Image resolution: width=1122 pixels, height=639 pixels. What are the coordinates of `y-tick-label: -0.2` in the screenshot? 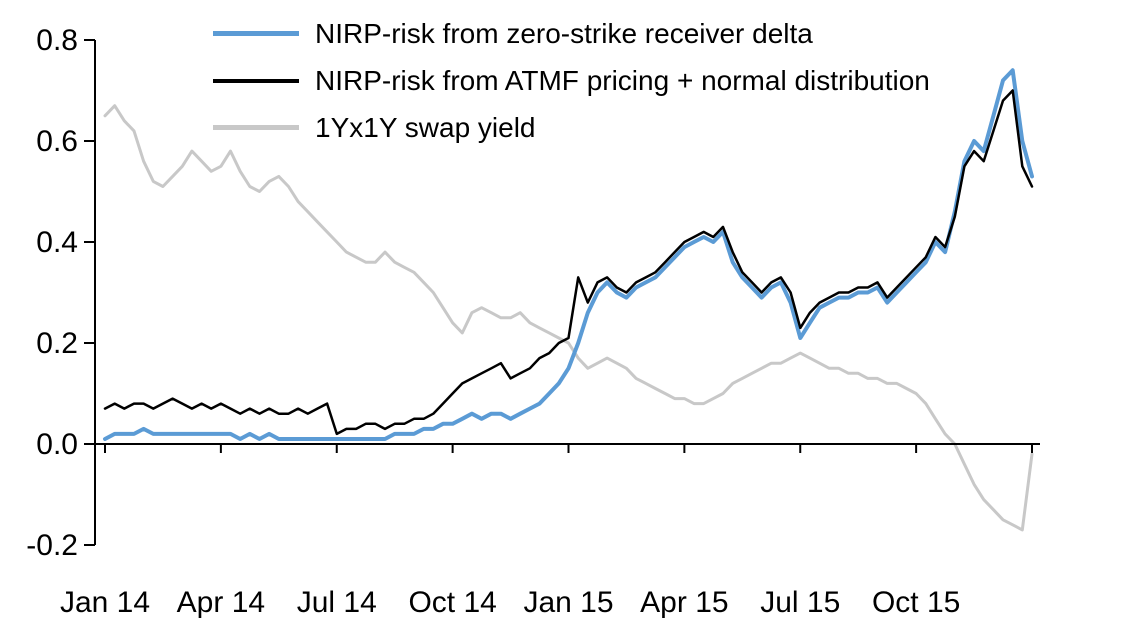 It's located at (52, 545).